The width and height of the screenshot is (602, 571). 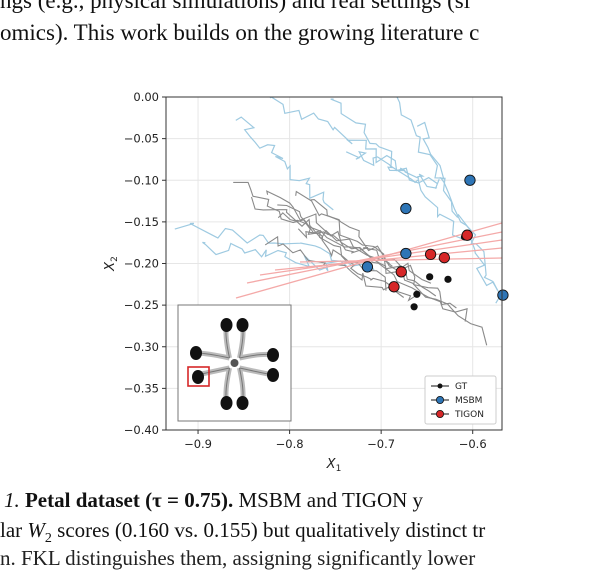 What do you see at coordinates (189, 500) in the screenshot?
I see `tau-text: (τ = 0.75).` at bounding box center [189, 500].